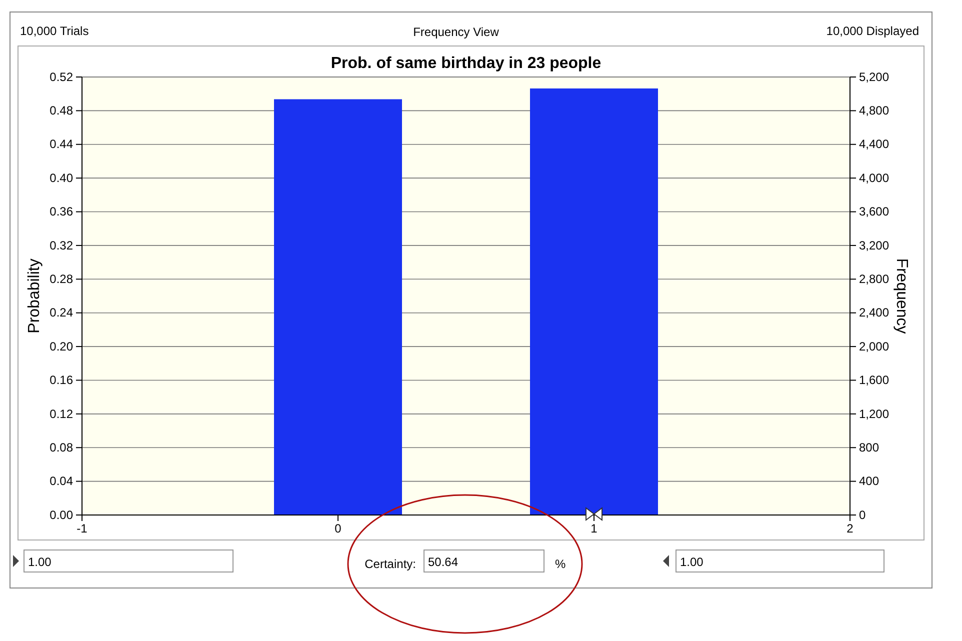  I want to click on y-tick-label: 0.44, so click(62, 144).